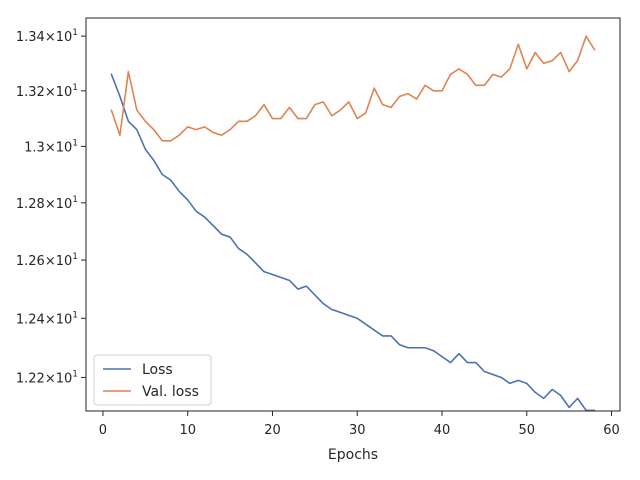 This screenshot has height=480, width=640. What do you see at coordinates (30, 37) in the screenshot?
I see `y-tick-mantissa: 1.34` at bounding box center [30, 37].